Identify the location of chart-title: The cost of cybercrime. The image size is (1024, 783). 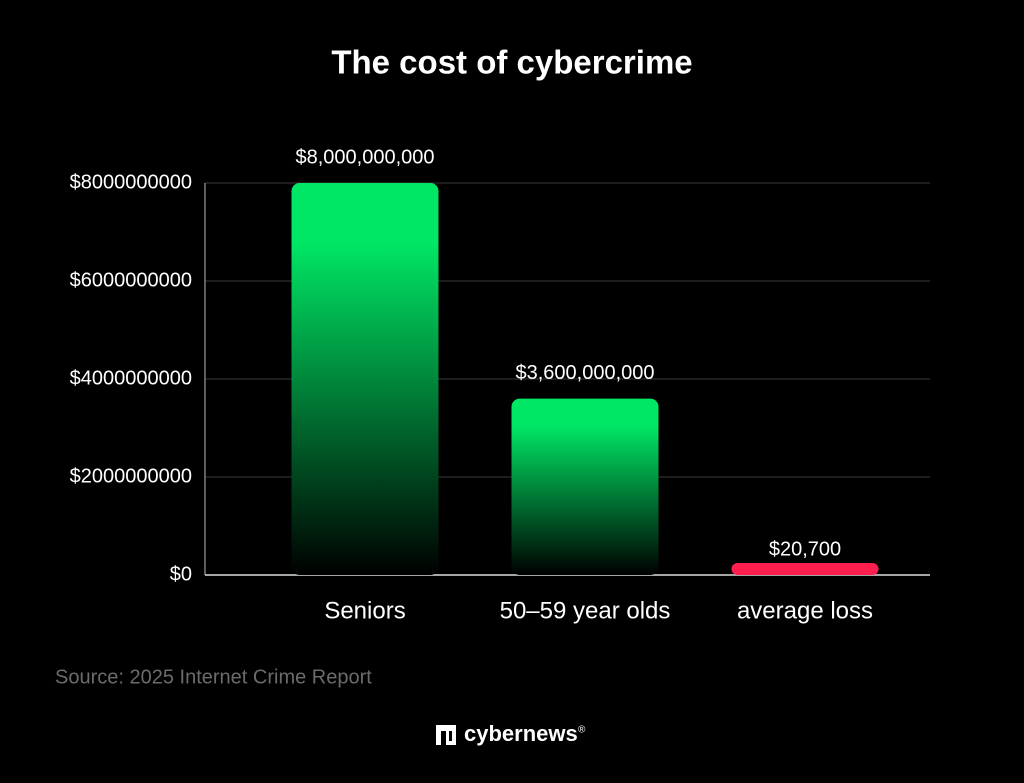
(511, 62).